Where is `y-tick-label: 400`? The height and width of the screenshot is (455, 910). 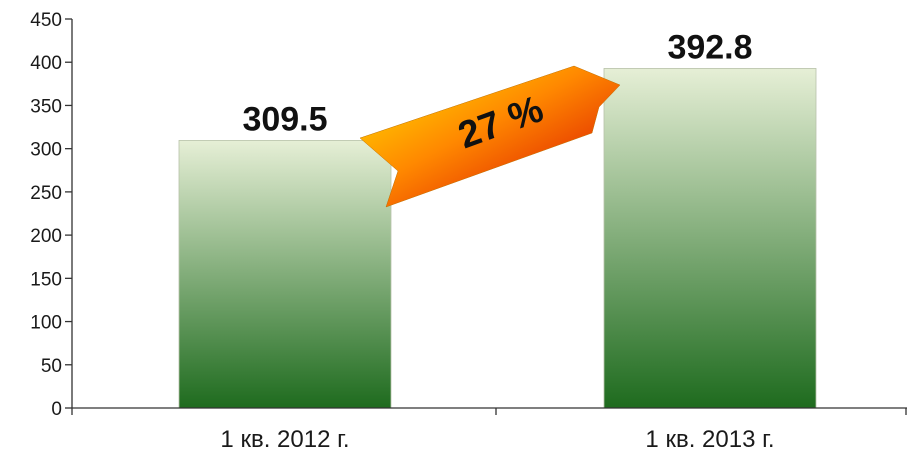
y-tick-label: 400 is located at coordinates (46, 63).